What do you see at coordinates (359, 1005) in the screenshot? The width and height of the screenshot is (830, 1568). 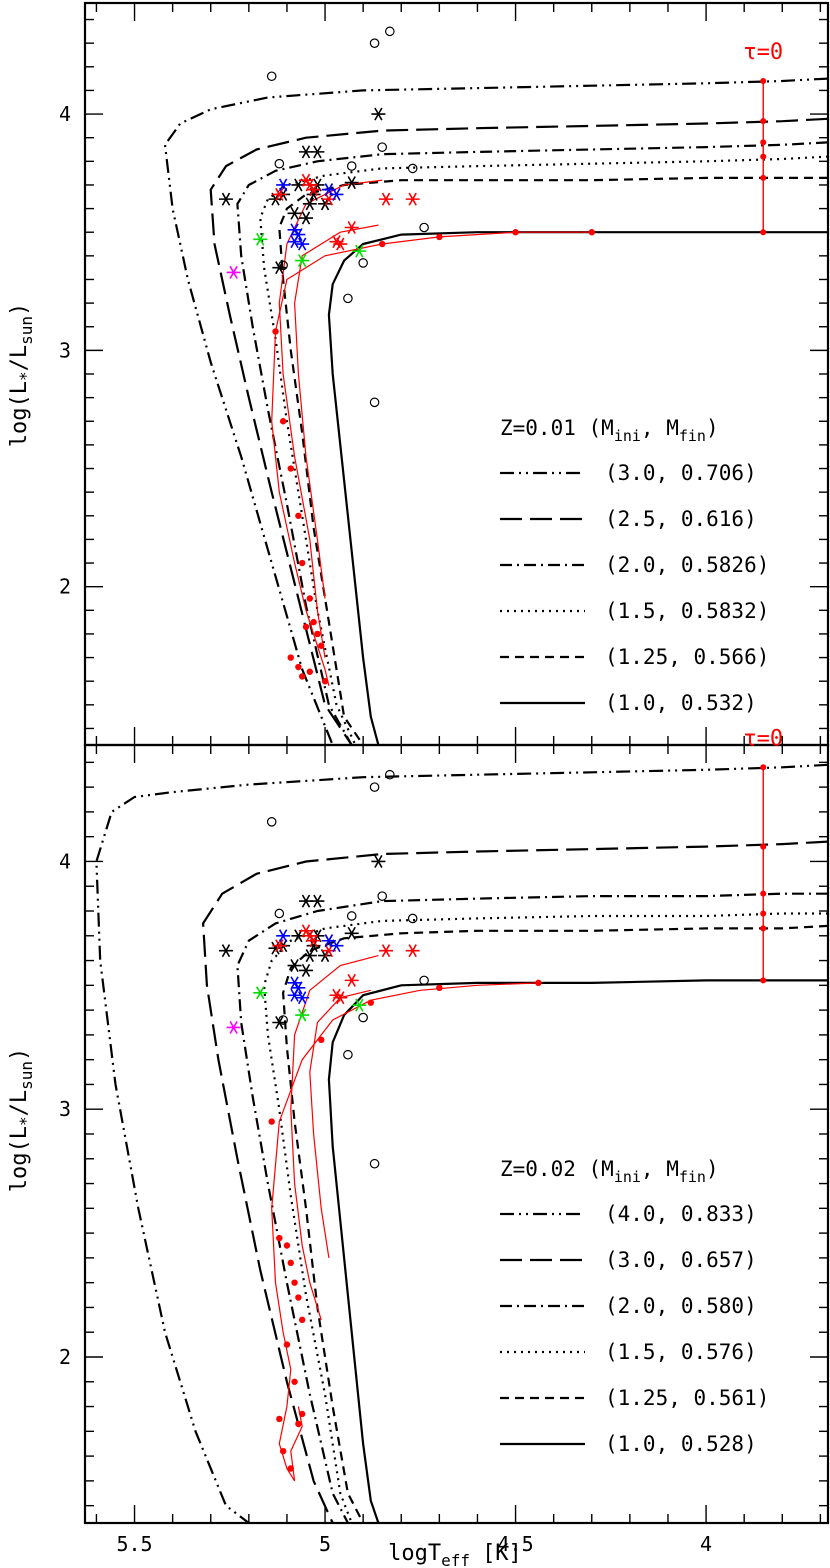 I see `bottom-obs-asterisk-green` at bounding box center [359, 1005].